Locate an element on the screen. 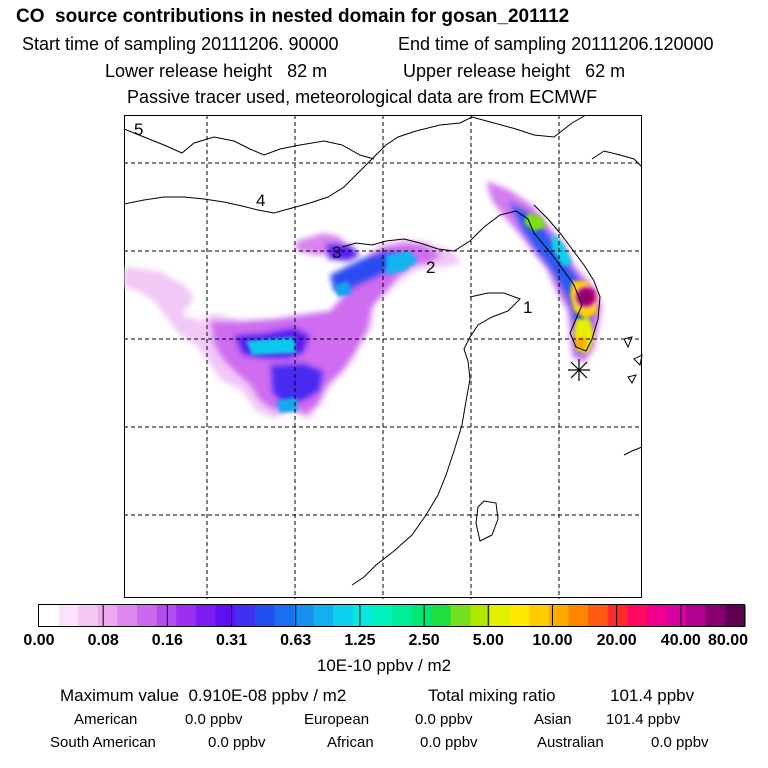 The image size is (768, 768). colorbar-tick-label: 0.31 is located at coordinates (231, 640).